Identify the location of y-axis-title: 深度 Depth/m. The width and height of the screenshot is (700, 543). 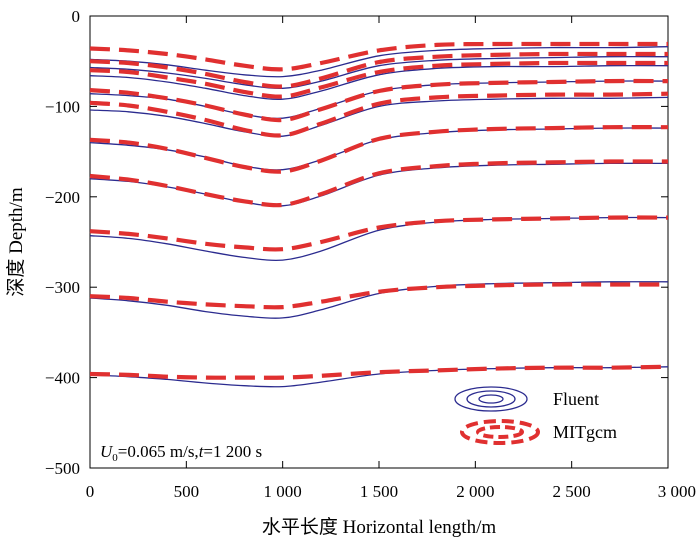
(16, 241).